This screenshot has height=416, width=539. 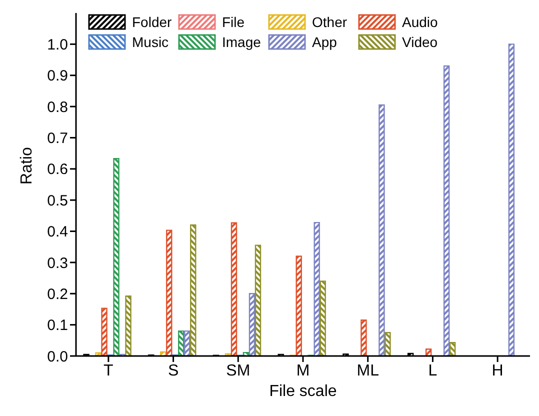 I want to click on x-tick-label: M, so click(x=303, y=371).